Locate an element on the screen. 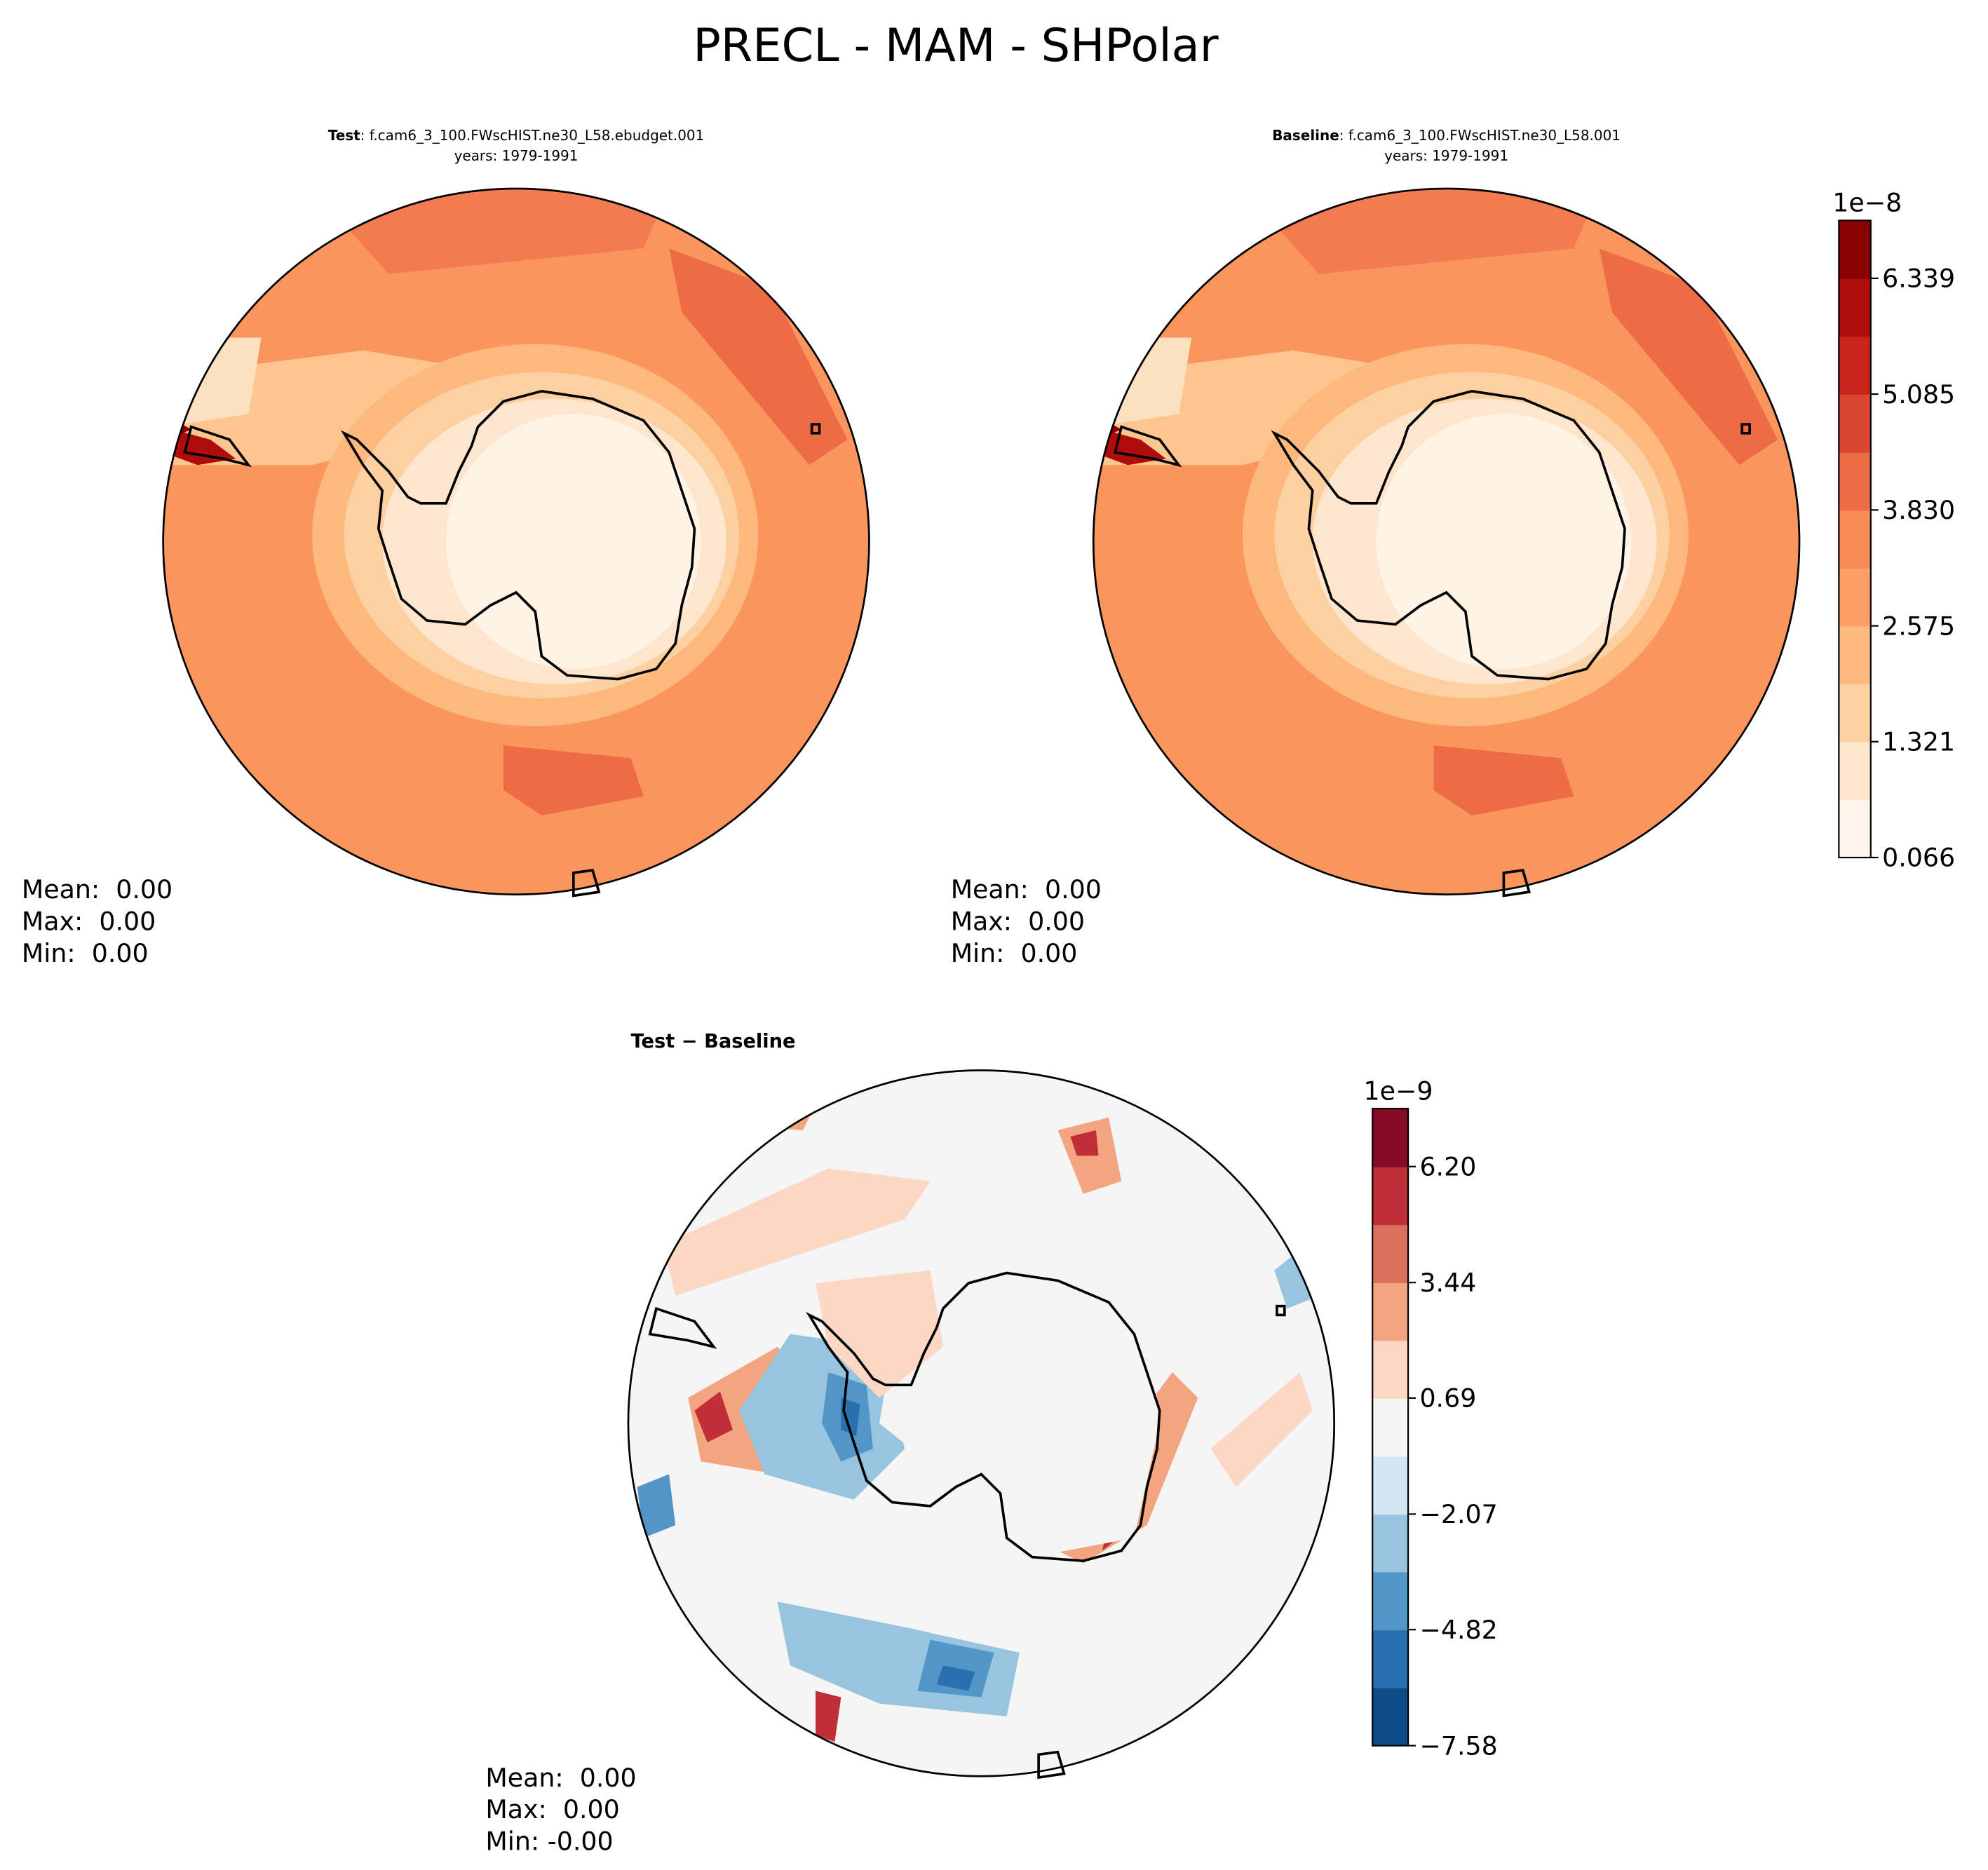  panel-title-case: : f.cam6_3_100.FWscHIST.ne30_L58.001 is located at coordinates (1480, 135).